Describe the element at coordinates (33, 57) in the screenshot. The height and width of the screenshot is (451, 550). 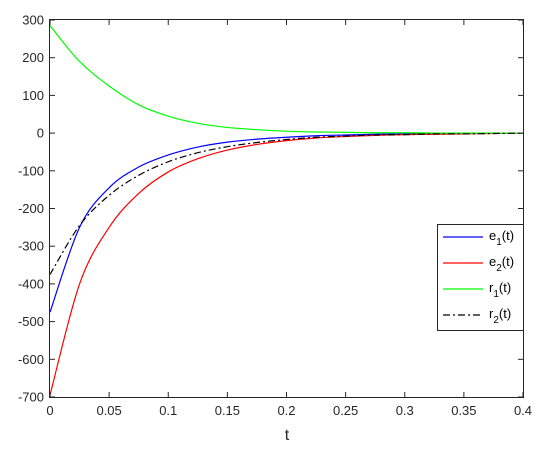
I see `y-tick-label: 200` at that location.